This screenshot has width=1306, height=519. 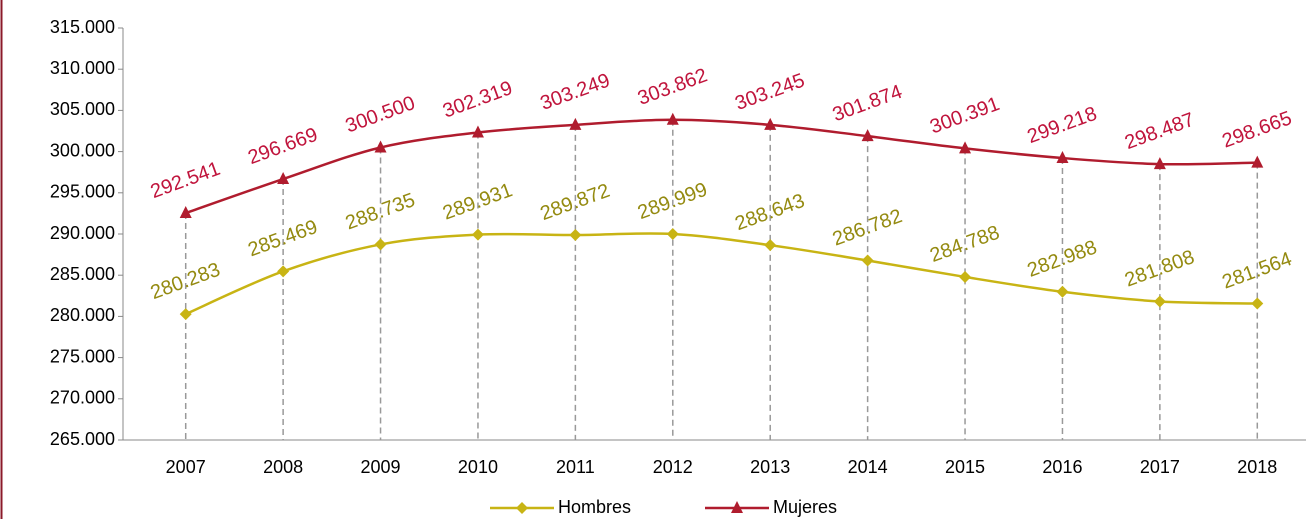 What do you see at coordinates (1159, 131) in the screenshot?
I see `data-label: 298.487` at bounding box center [1159, 131].